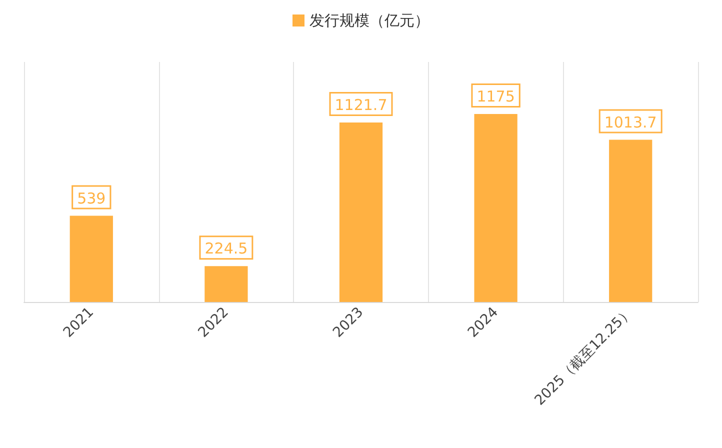 The image size is (722, 448). Describe the element at coordinates (370, 21) in the screenshot. I see `legend-label: 发行规模（亿元）` at that location.